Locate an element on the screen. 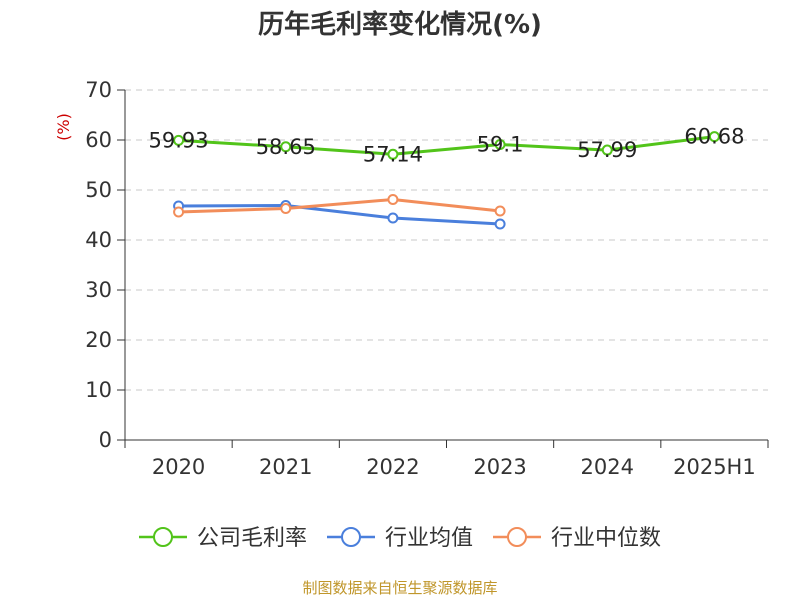 The height and width of the screenshot is (600, 800). chart-title: 历年毛利率变化情况(%) is located at coordinates (400, 24).